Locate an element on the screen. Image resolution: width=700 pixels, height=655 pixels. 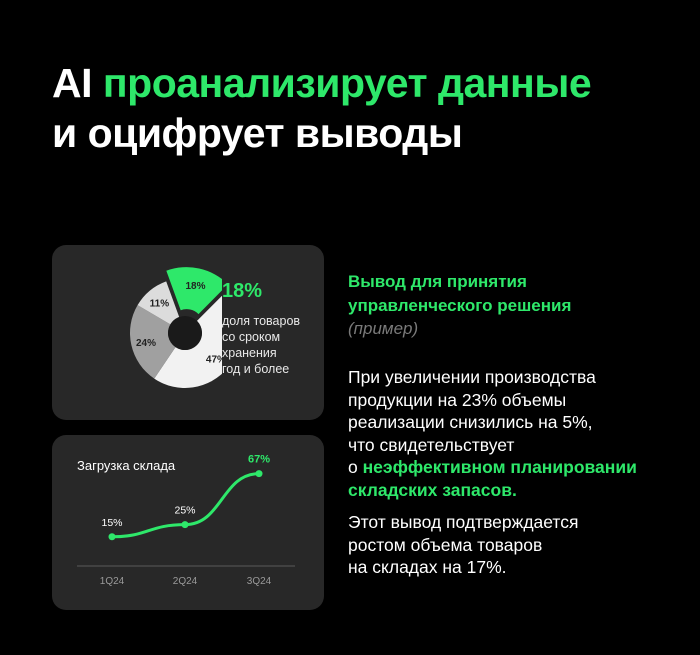
paragraph-line: При увеличении производства is located at coordinates (472, 377).